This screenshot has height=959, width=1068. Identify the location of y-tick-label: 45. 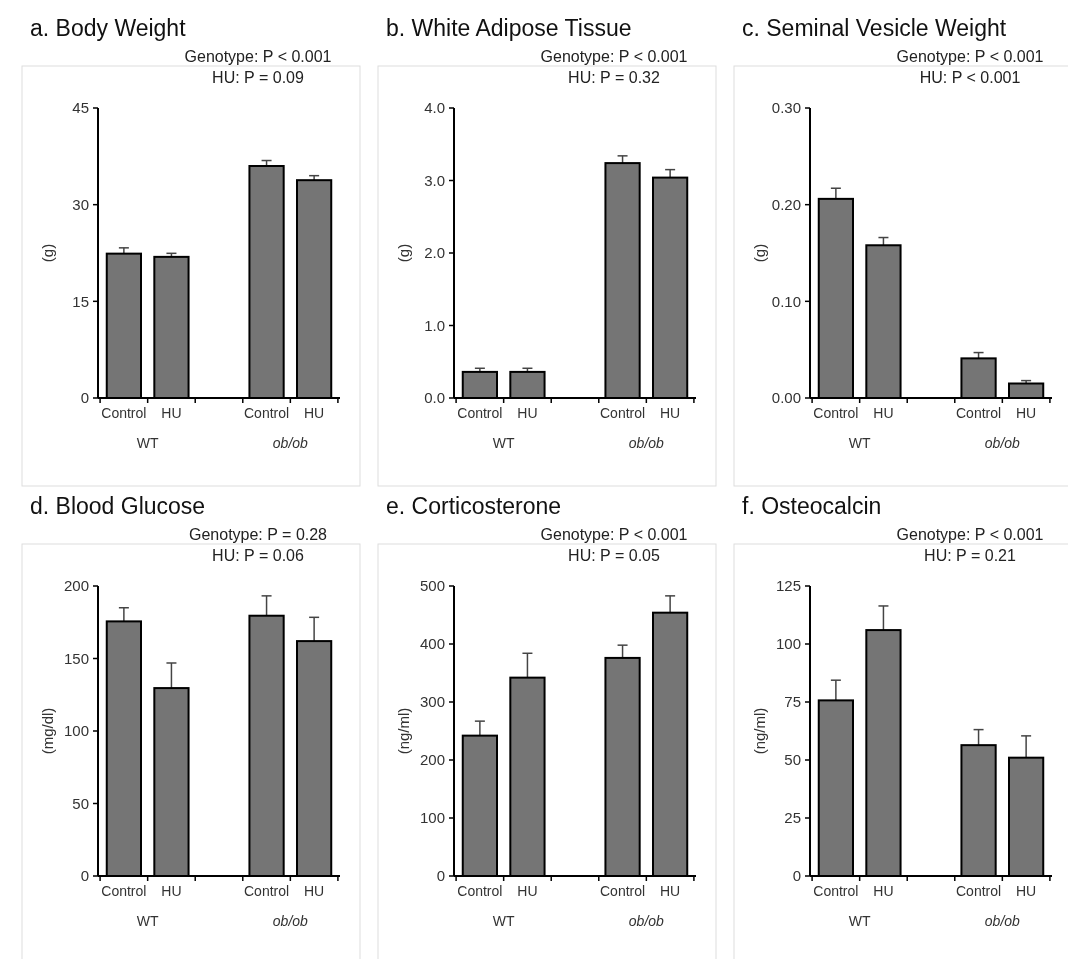
(80, 108).